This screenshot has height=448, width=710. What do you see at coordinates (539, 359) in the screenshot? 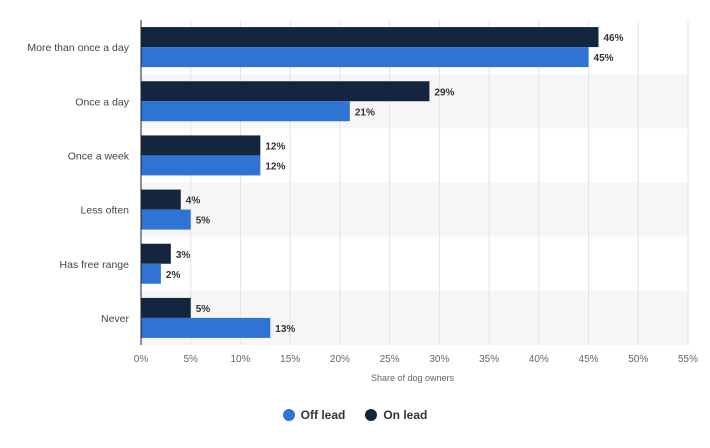
I see `x-tick-label: 40%` at bounding box center [539, 359].